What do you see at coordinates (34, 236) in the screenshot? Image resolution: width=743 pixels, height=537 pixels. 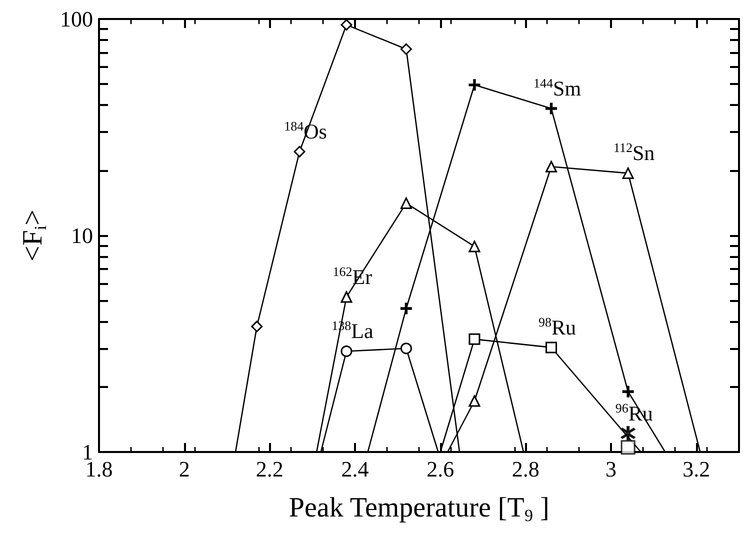 I see `y-axis-title: <Fi>` at bounding box center [34, 236].